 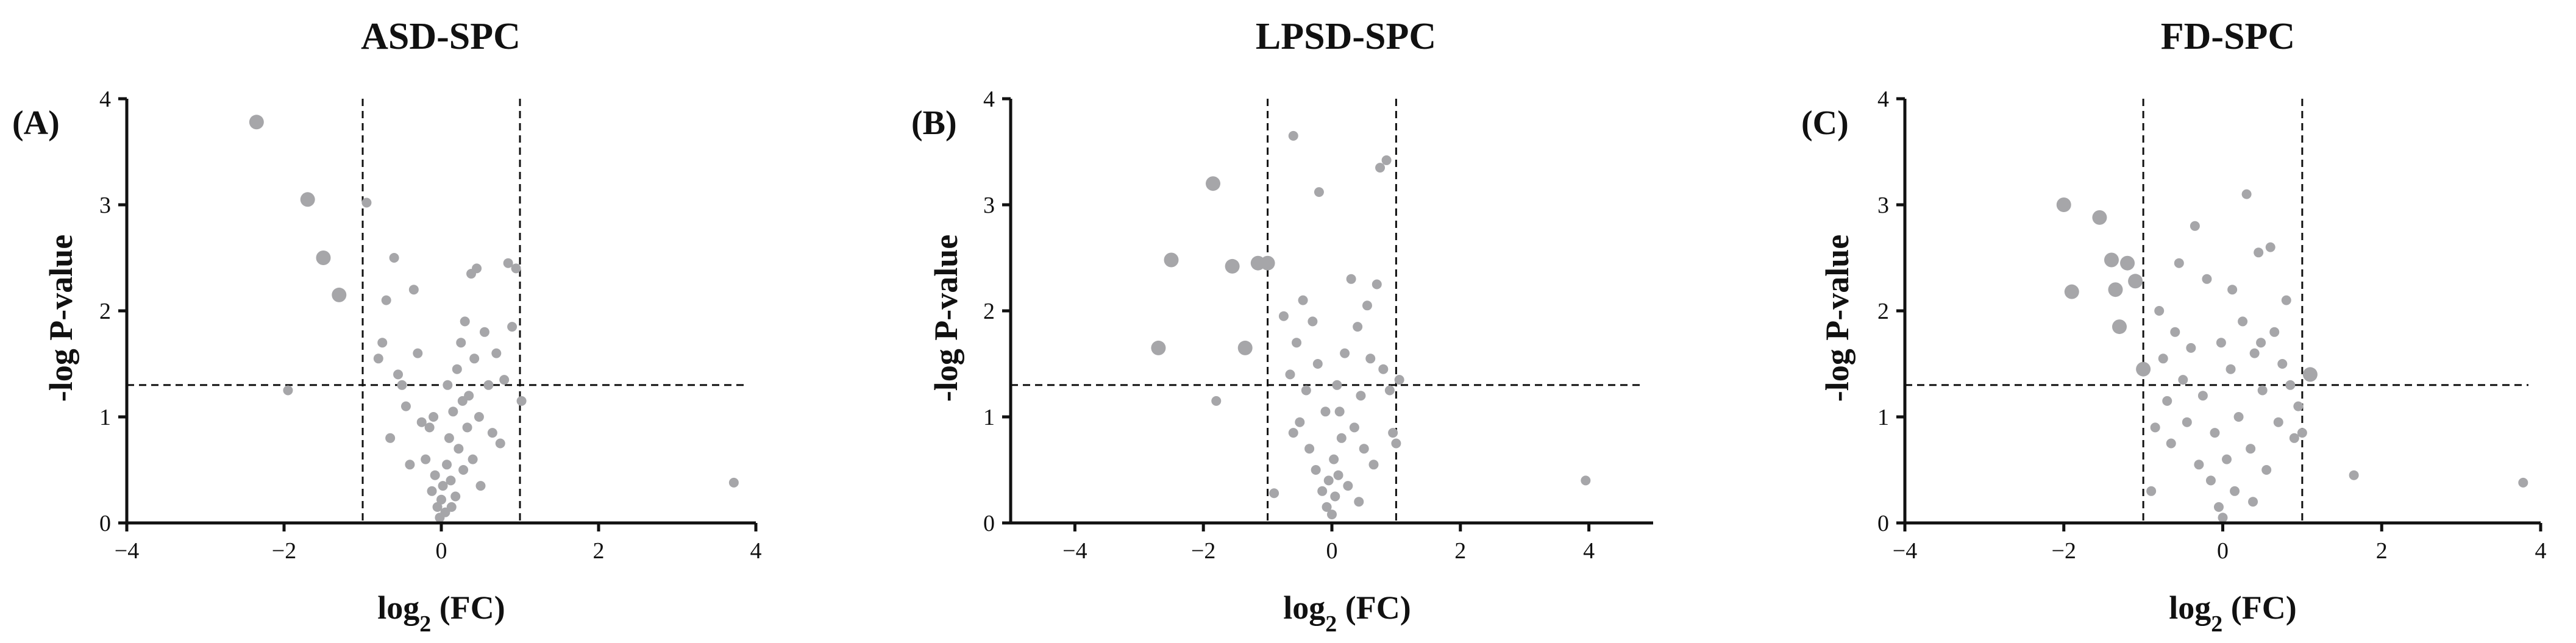 I want to click on panel-c-y-tick-label: 4, so click(x=1883, y=99).